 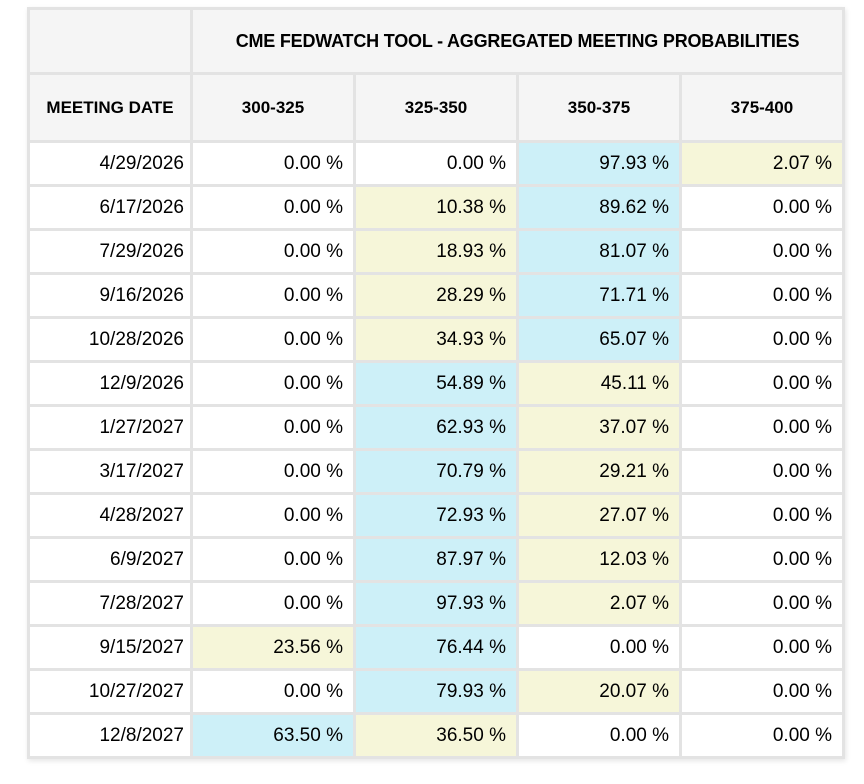 What do you see at coordinates (273, 647) in the screenshot?
I see `probability-cell: 23.56 %` at bounding box center [273, 647].